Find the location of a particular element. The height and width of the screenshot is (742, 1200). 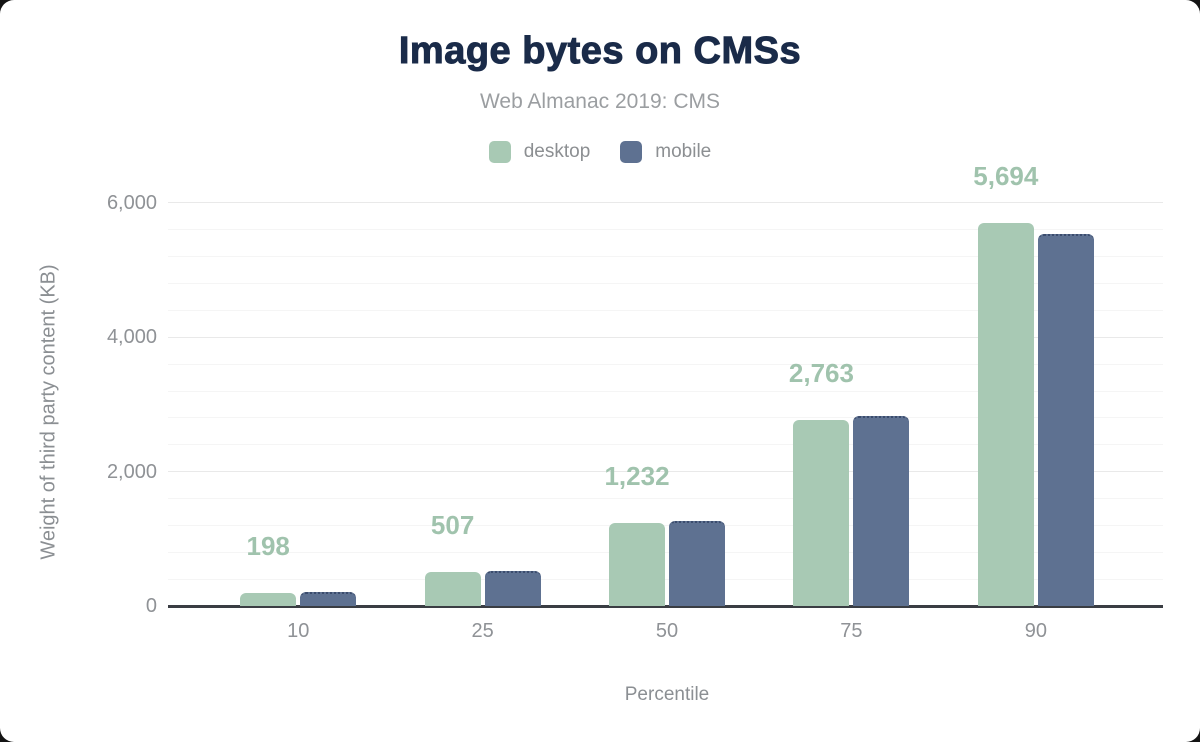

legend: desktop mobile is located at coordinates (600, 152).